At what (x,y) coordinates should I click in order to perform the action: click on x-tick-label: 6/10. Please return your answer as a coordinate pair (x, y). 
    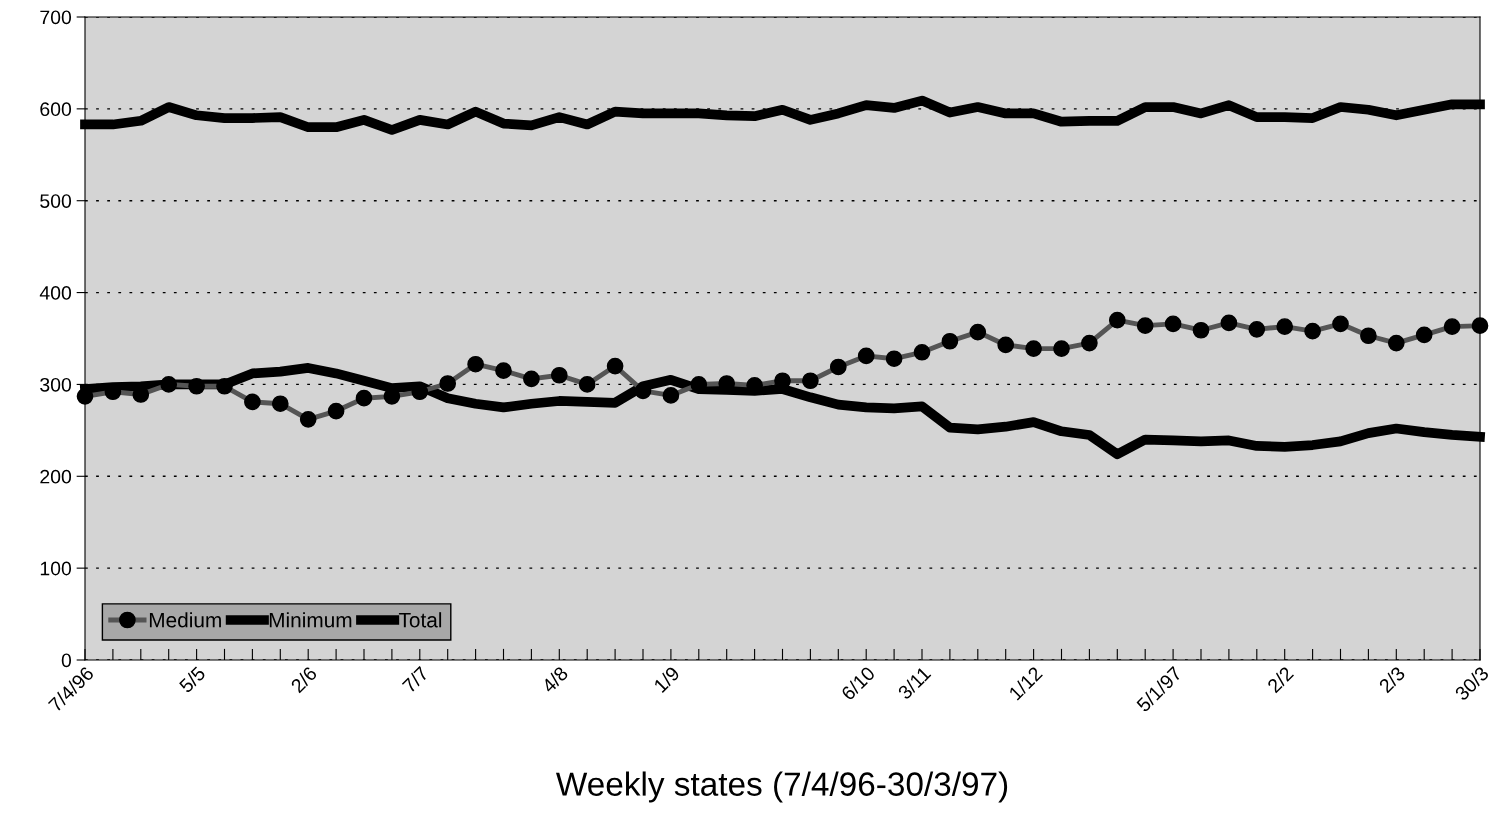
    Looking at the image, I should click on (858, 683).